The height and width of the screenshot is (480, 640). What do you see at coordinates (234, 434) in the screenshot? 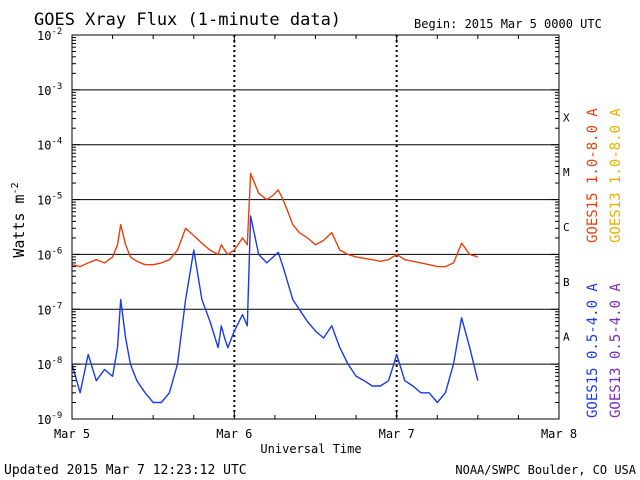
I see `x-tick-label: Mar 6` at bounding box center [234, 434].